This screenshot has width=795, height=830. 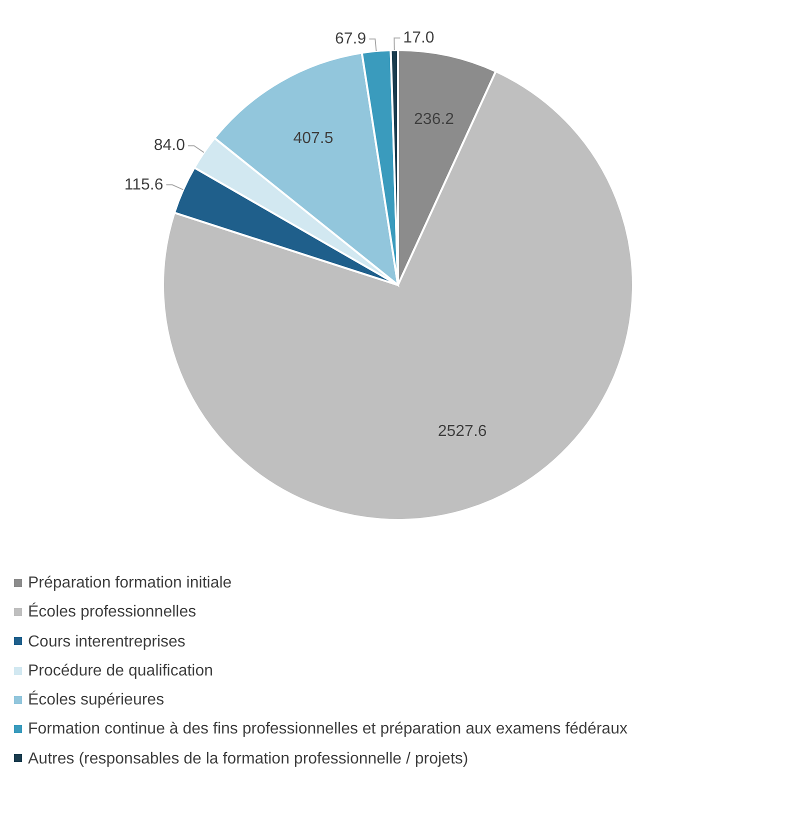 I want to click on data-label: 115.6, so click(x=144, y=185).